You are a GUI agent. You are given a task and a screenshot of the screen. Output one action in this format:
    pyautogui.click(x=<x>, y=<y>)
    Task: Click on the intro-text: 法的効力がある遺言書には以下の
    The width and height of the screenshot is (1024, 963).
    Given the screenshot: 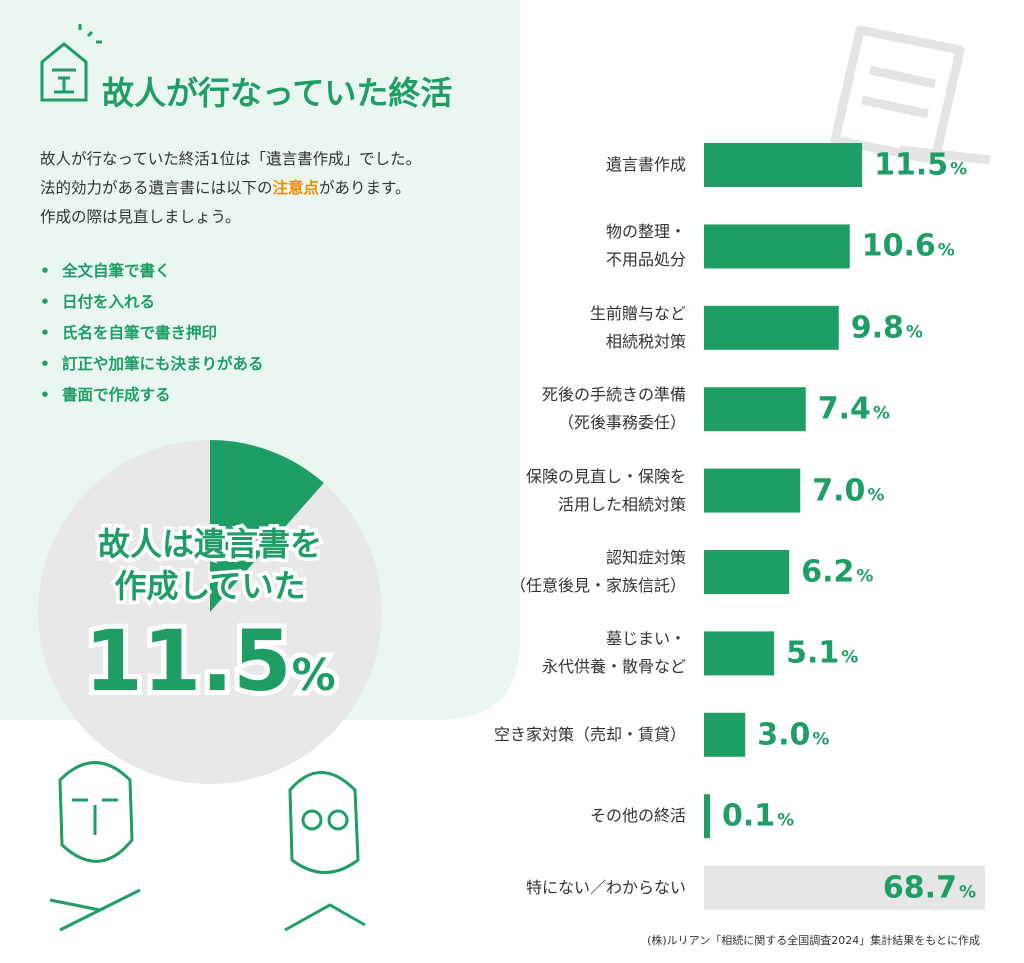 What is the action you would take?
    pyautogui.click(x=156, y=188)
    